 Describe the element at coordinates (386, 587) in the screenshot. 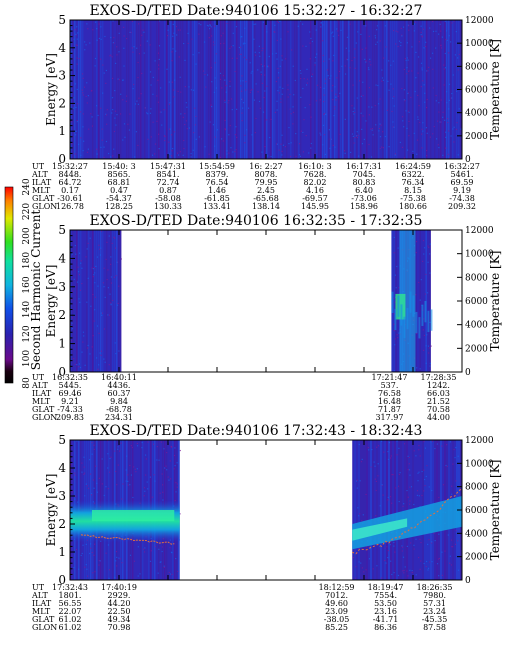

I see `ephemeris-value: 18:19:47` at that location.